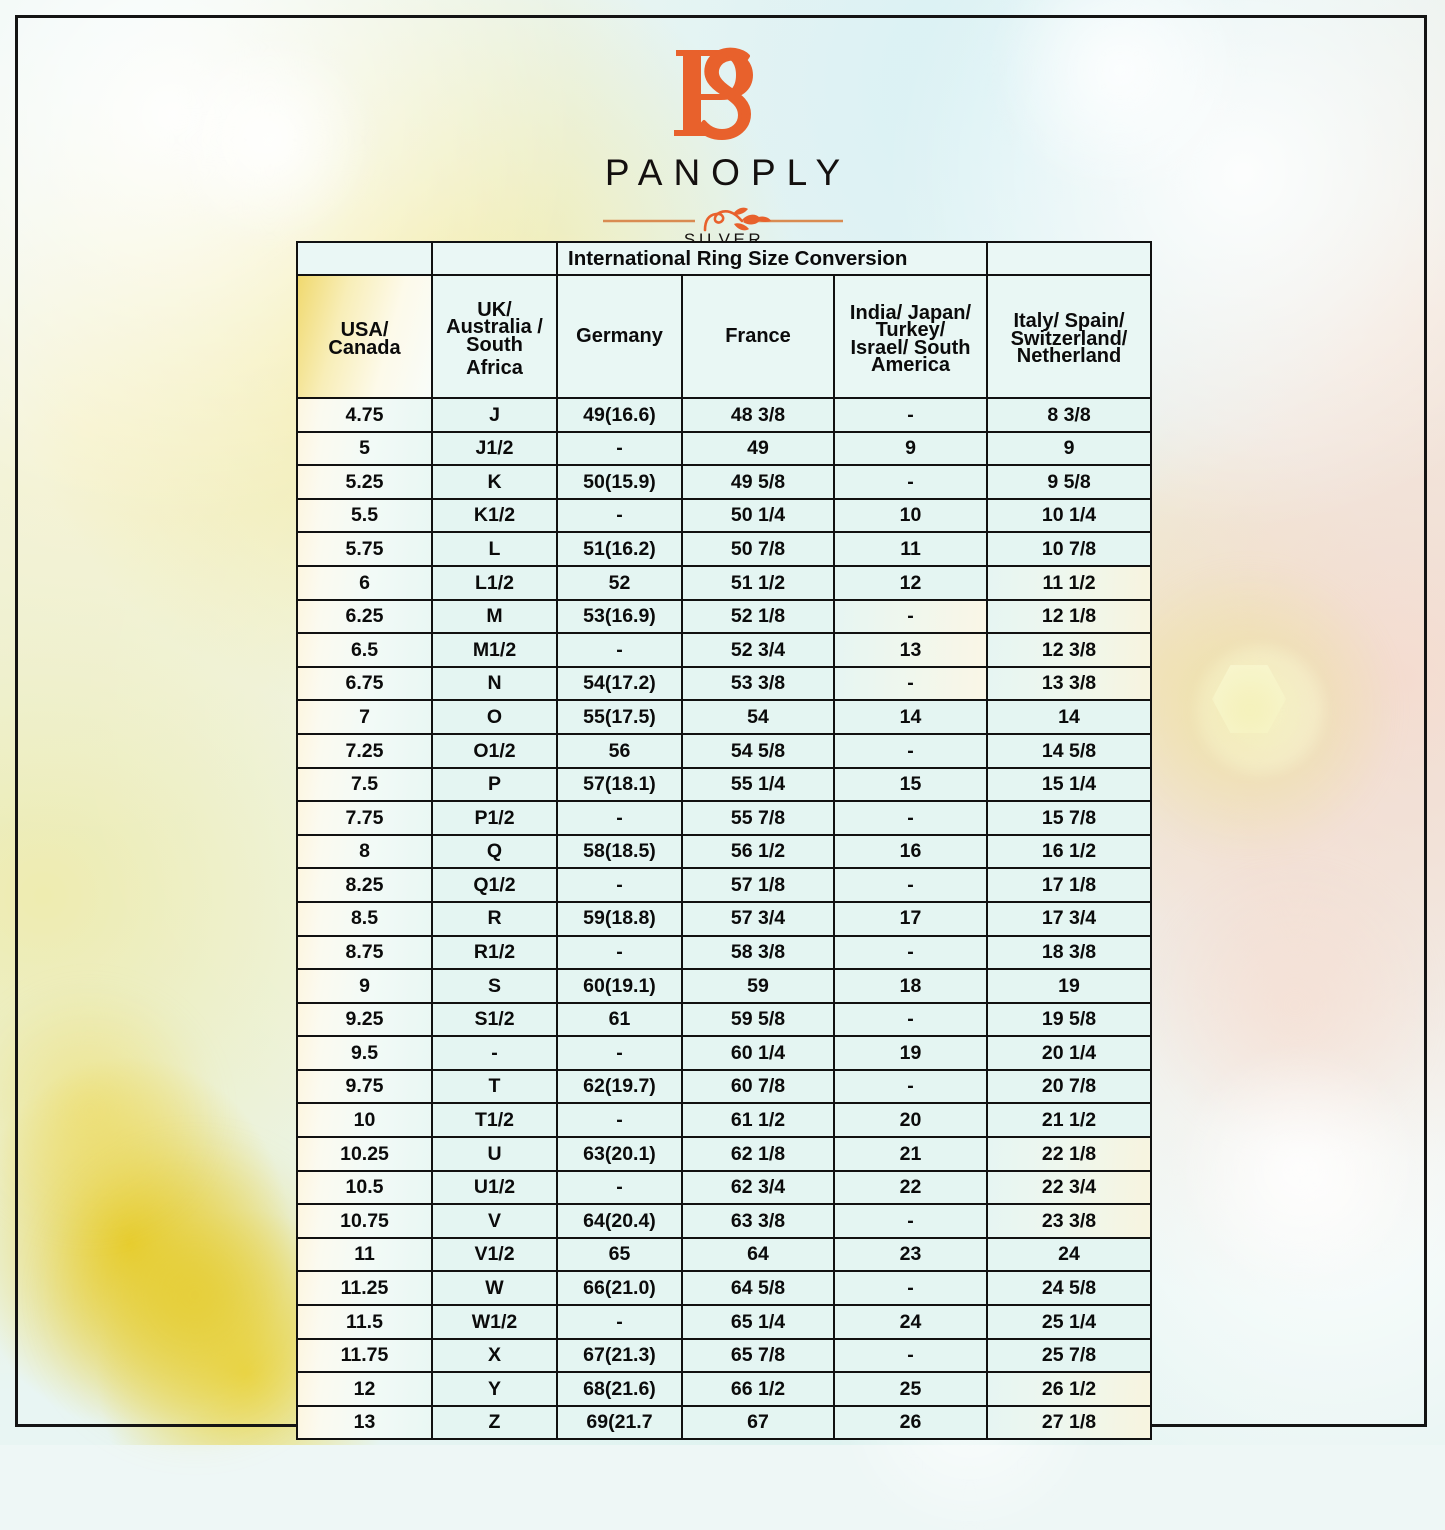 The height and width of the screenshot is (1530, 1445). I want to click on cell-uk-australia-southafrica: S1/2, so click(494, 1019).